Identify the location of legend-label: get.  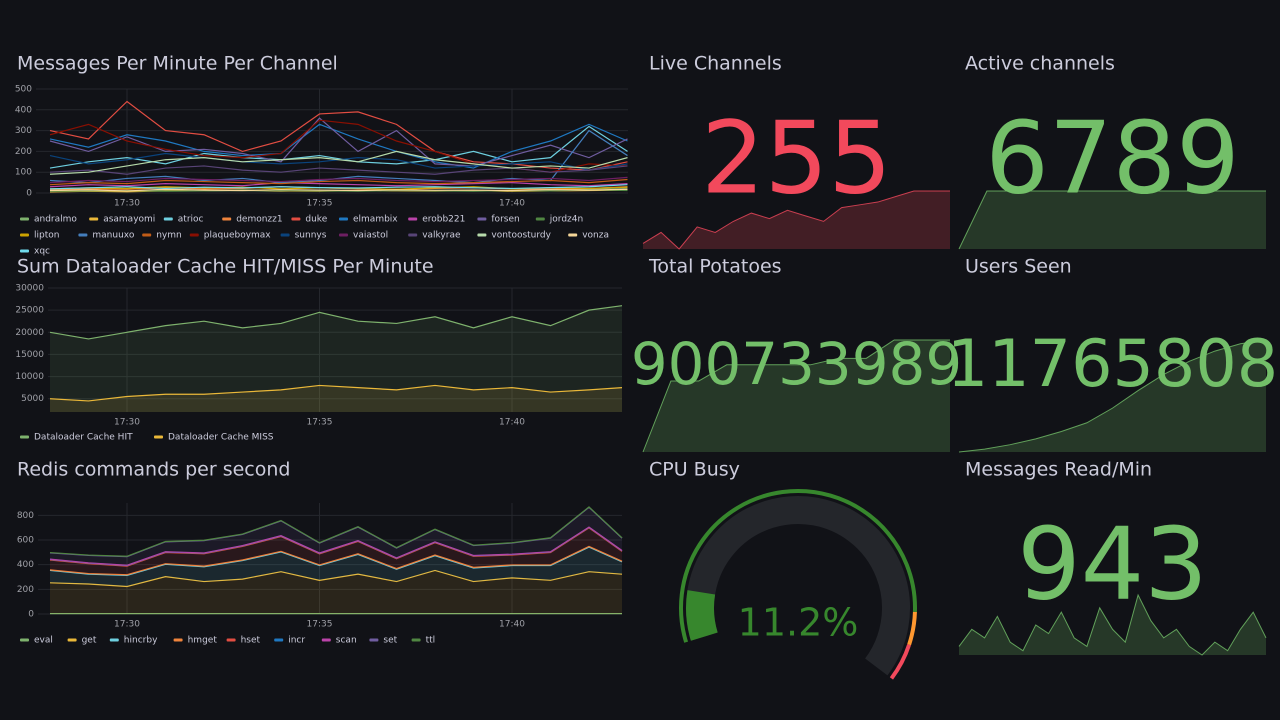
(89, 641).